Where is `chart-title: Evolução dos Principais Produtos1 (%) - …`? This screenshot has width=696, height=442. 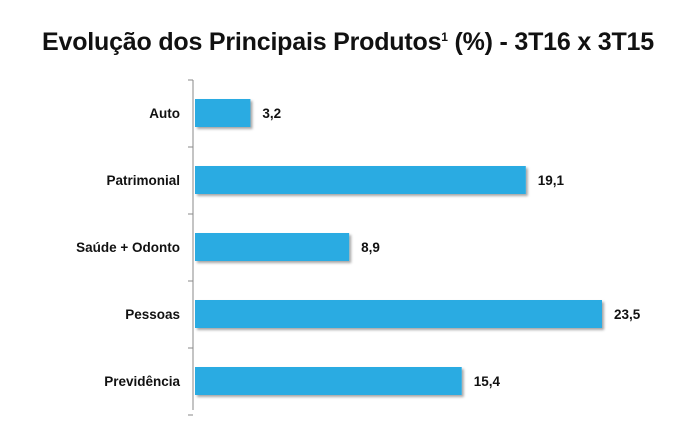
chart-title: Evolução dos Principais Produtos1 (%) - … is located at coordinates (348, 42).